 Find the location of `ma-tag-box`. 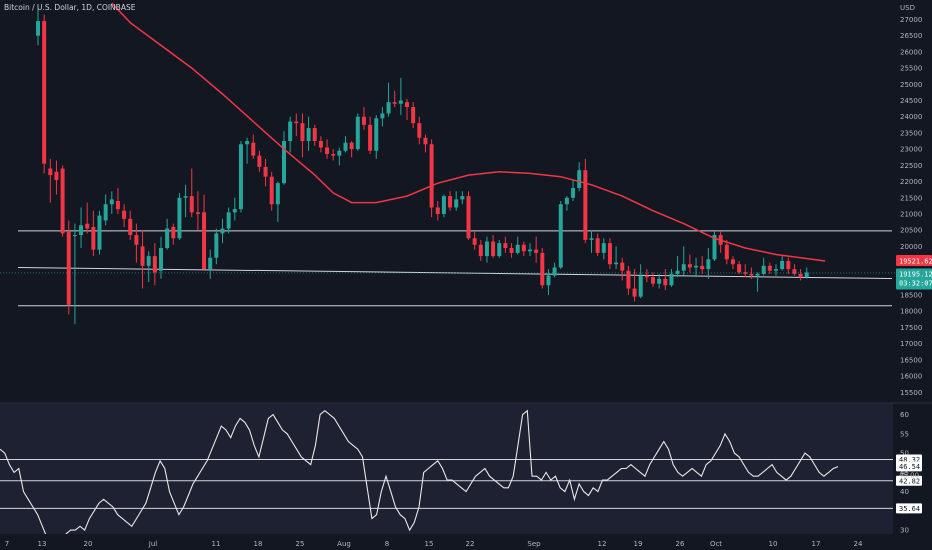

ma-tag-box is located at coordinates (914, 260).